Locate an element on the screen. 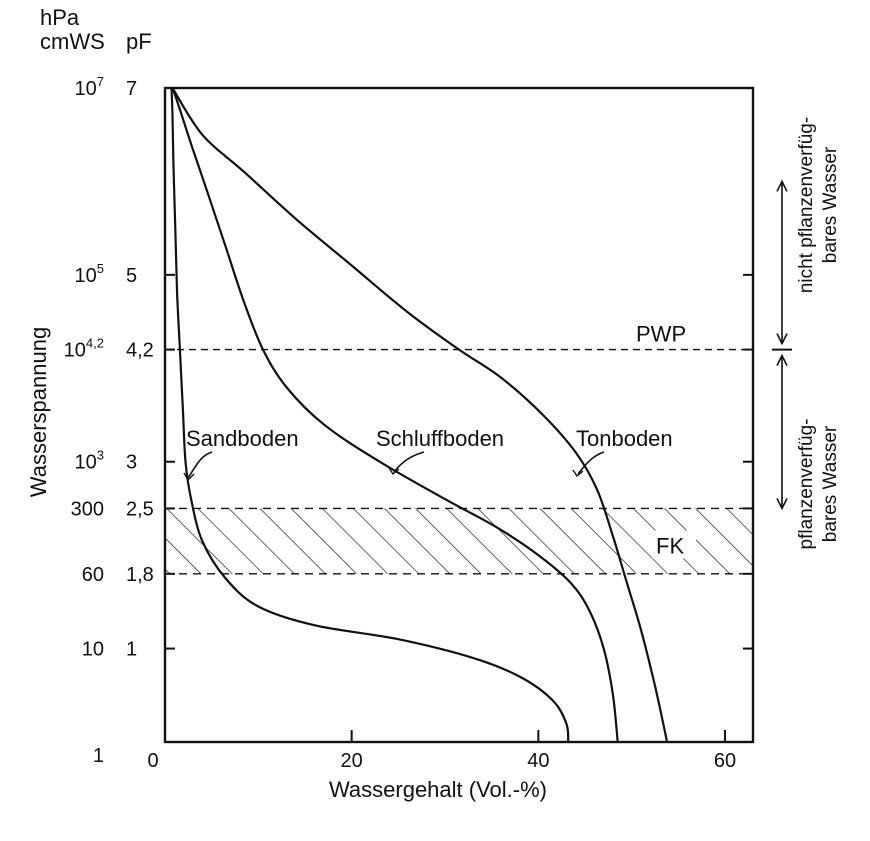 The image size is (870, 841). y-axis-label: Wasserspannung is located at coordinates (38, 412).